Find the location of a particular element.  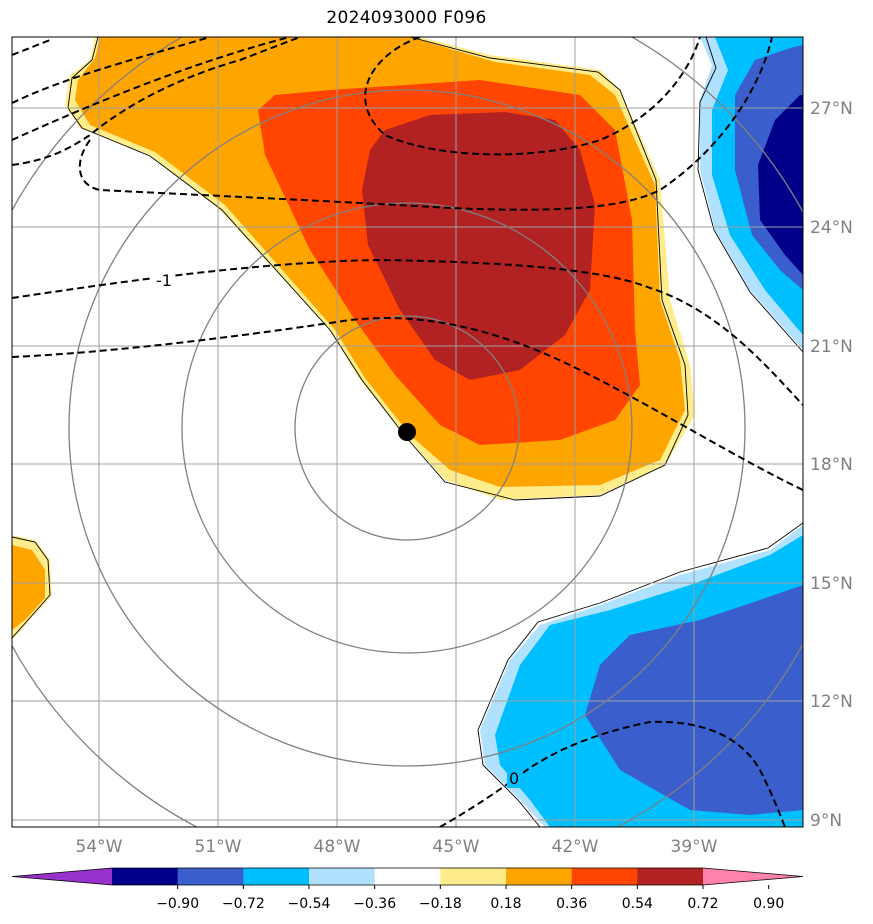

lat-label: 15°N is located at coordinates (831, 584).